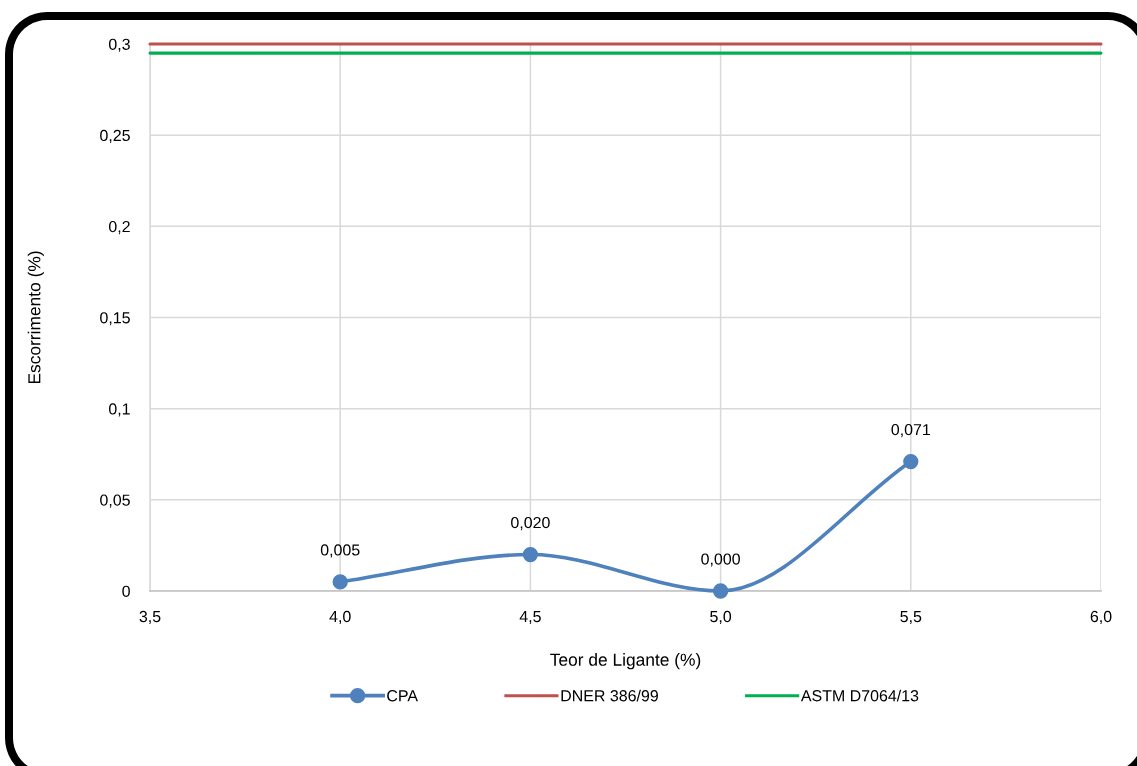 Image resolution: width=1137 pixels, height=766 pixels. Describe the element at coordinates (911, 618) in the screenshot. I see `x-tick-label: 5,5` at that location.